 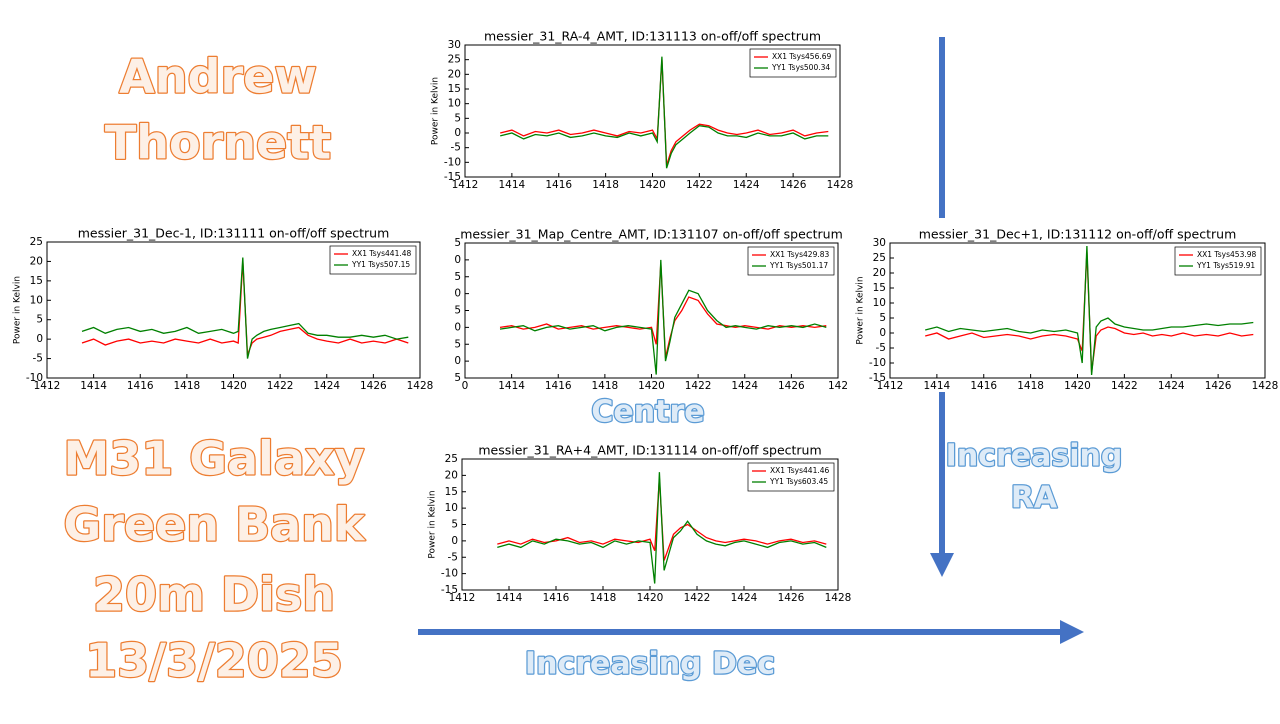 What do you see at coordinates (647, 412) in the screenshot?
I see `centre-label: Centre` at bounding box center [647, 412].